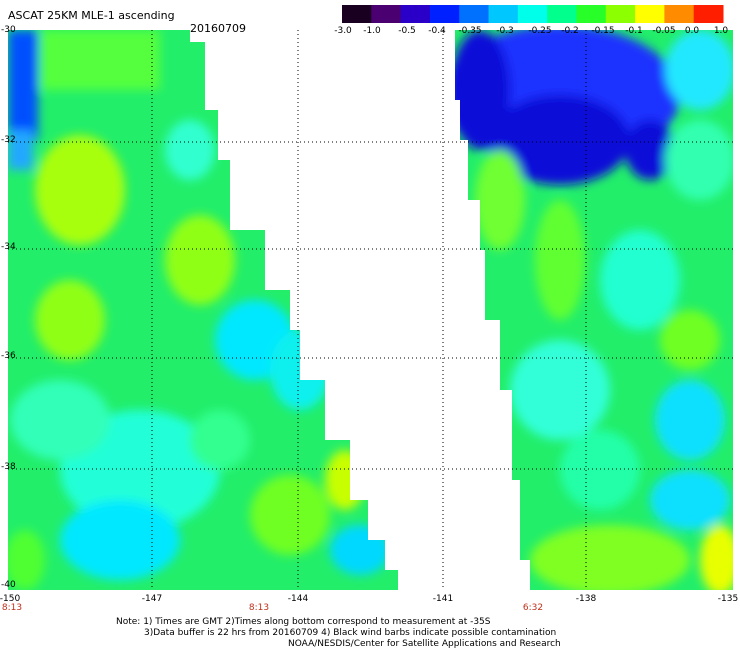 Image resolution: width=740 pixels, height=650 pixels. Describe the element at coordinates (10, 599) in the screenshot. I see `lon-label: -150` at that location.